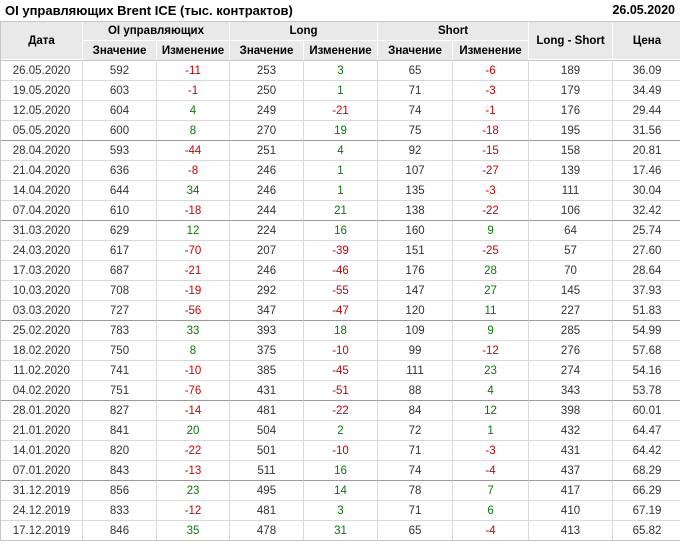 Image resolution: width=680 pixels, height=548 pixels. Describe the element at coordinates (571, 310) in the screenshot. I see `long-short-cell: 227` at that location.